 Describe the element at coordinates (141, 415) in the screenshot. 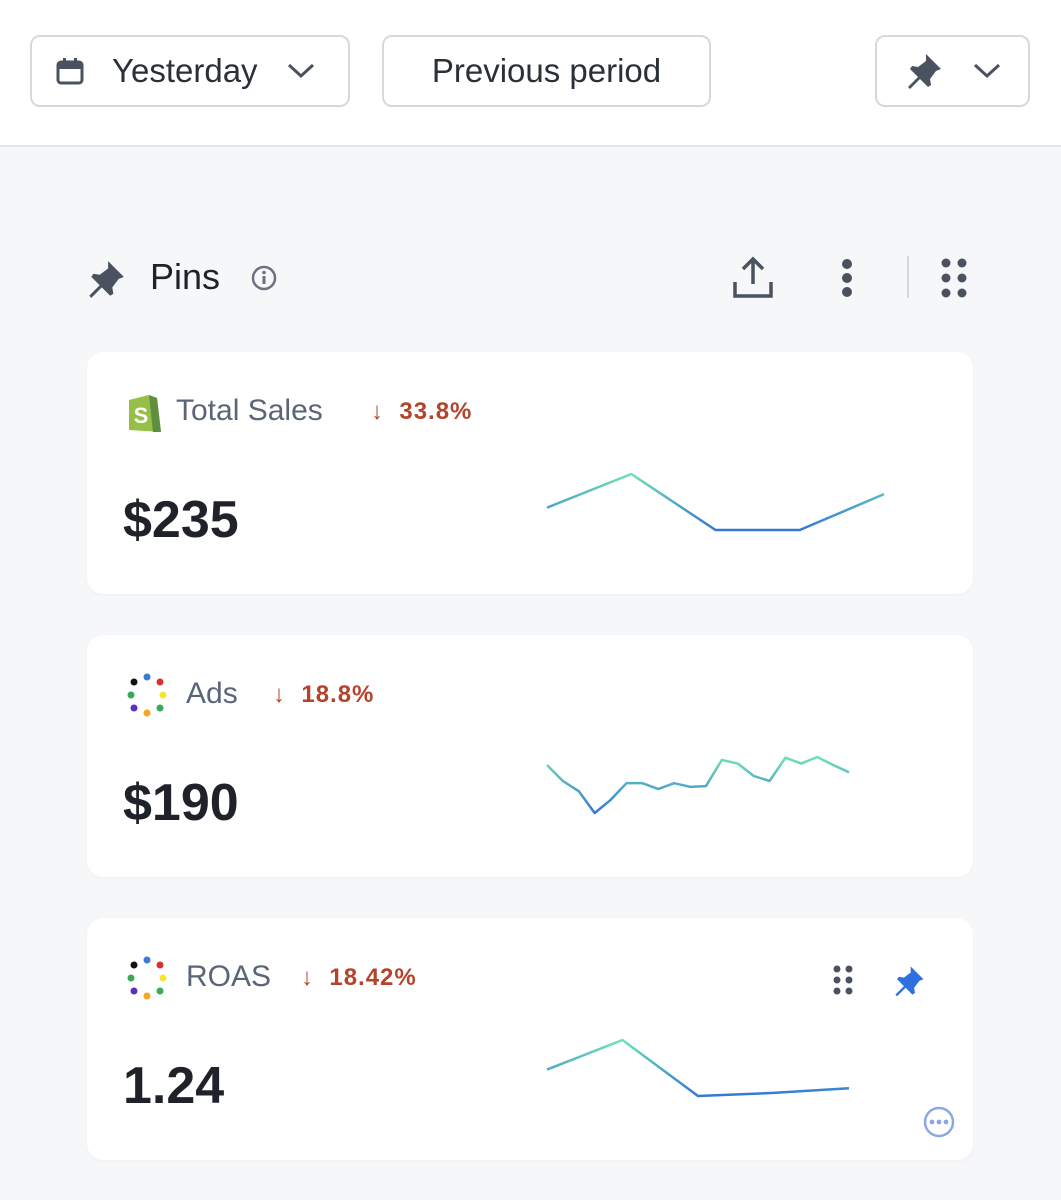

I see `svg-text: S` at that location.